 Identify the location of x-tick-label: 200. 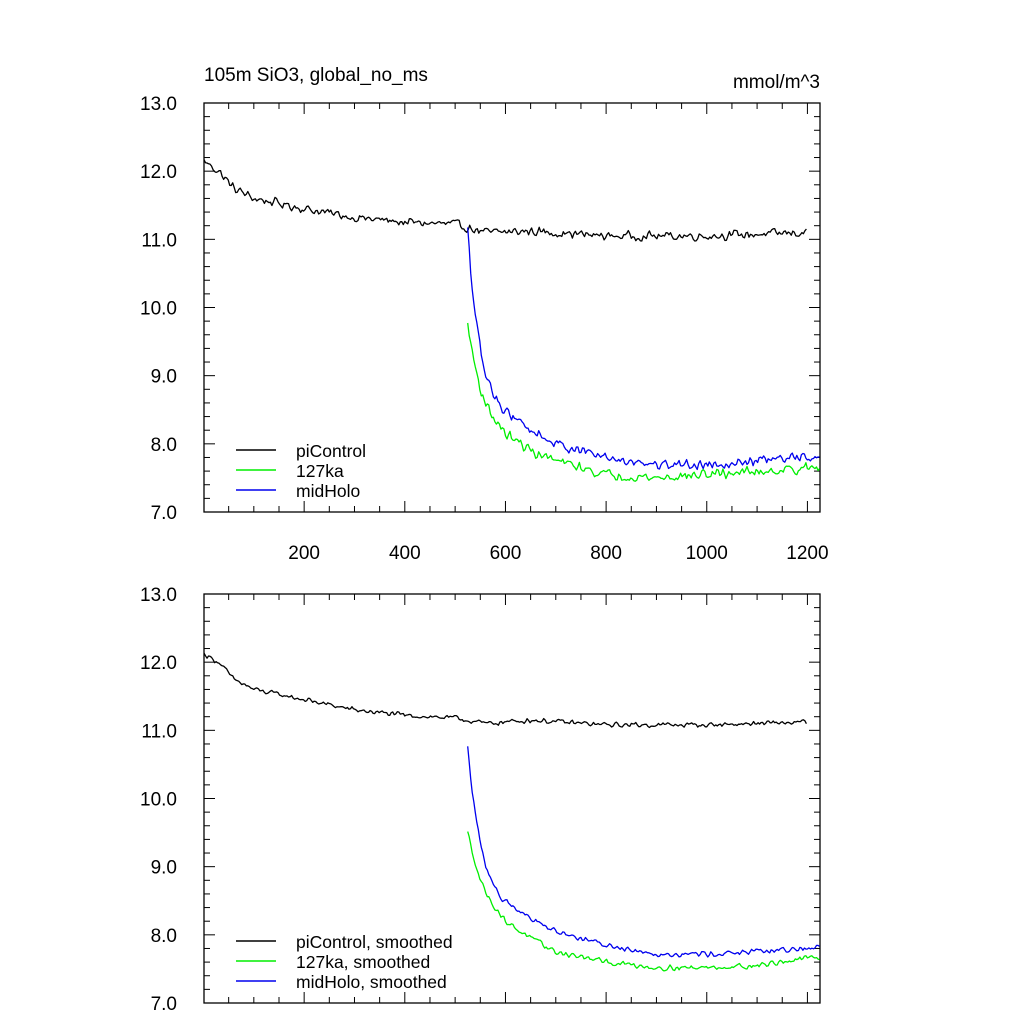
(304, 553).